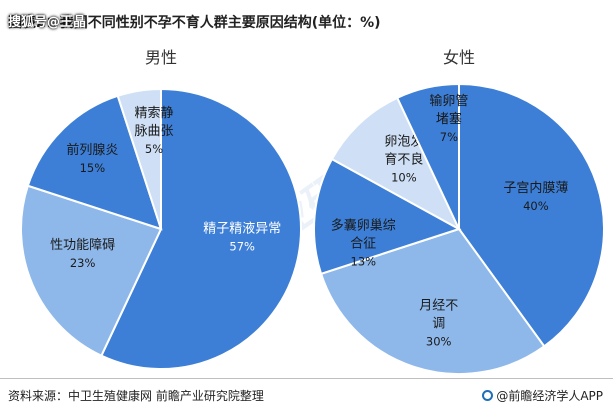  I want to click on pie-title: 女性, so click(459, 57).